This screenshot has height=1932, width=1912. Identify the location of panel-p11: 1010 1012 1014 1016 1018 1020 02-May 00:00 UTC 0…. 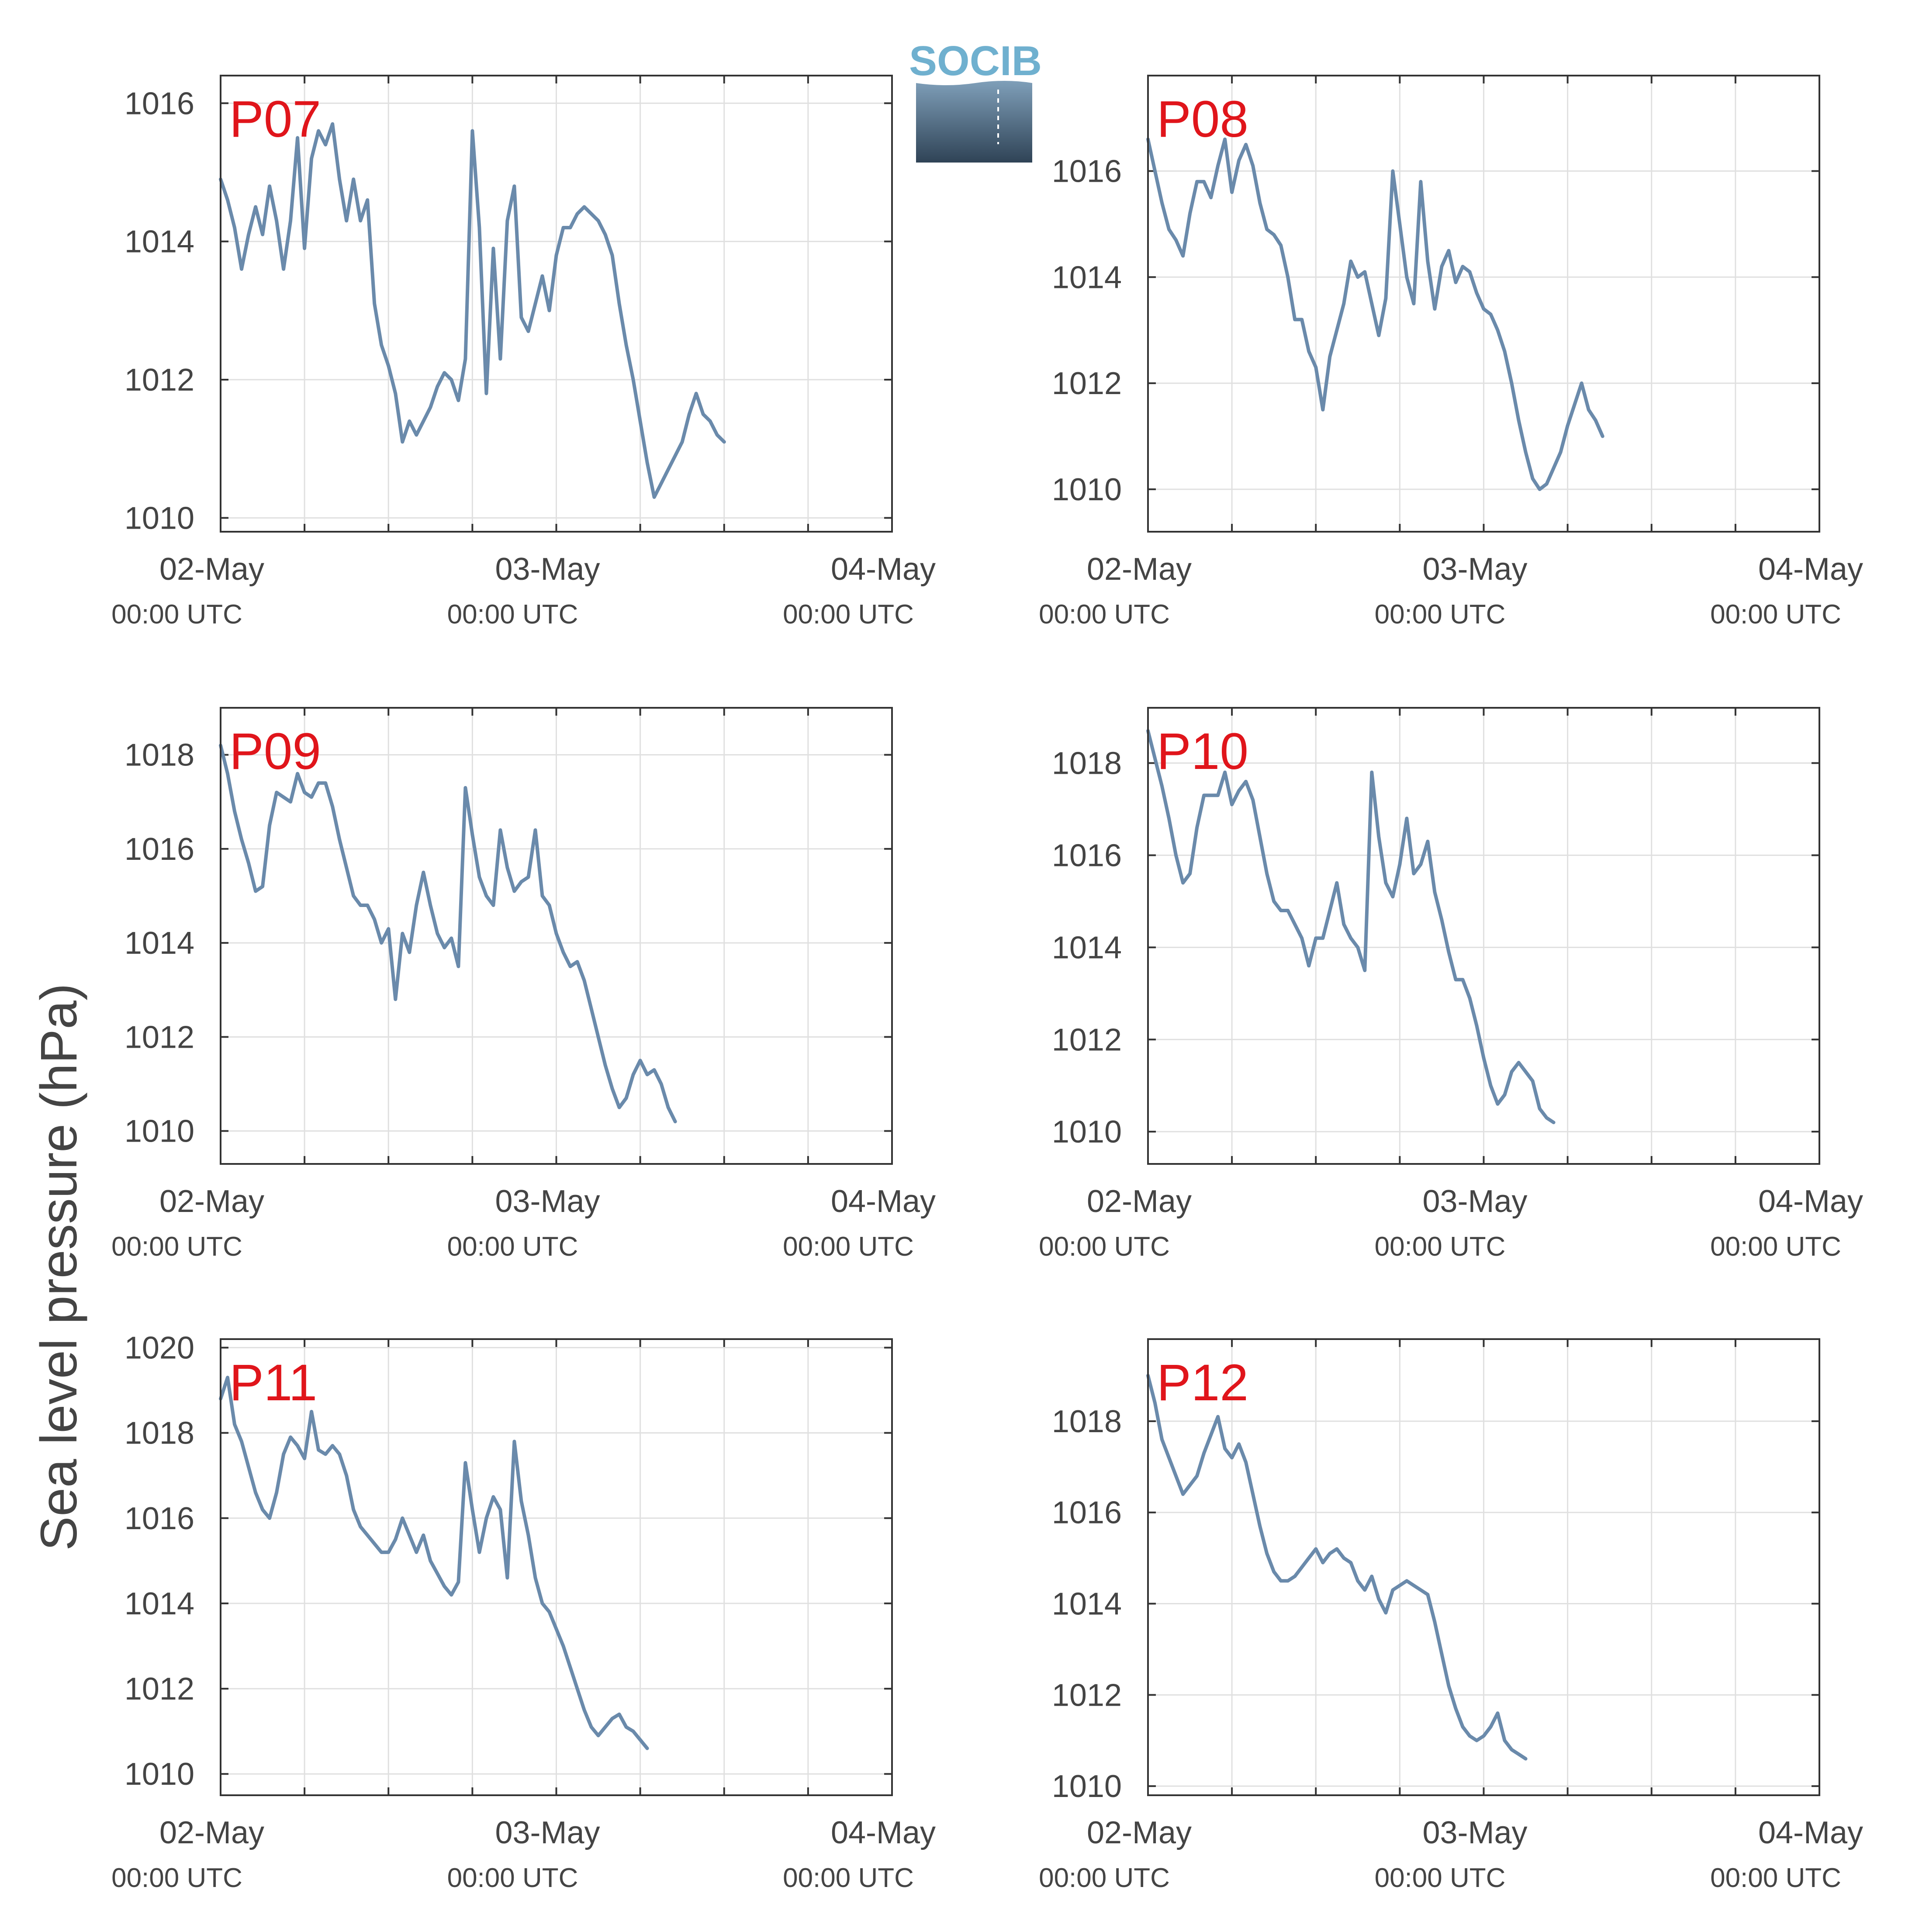
(524, 1612).